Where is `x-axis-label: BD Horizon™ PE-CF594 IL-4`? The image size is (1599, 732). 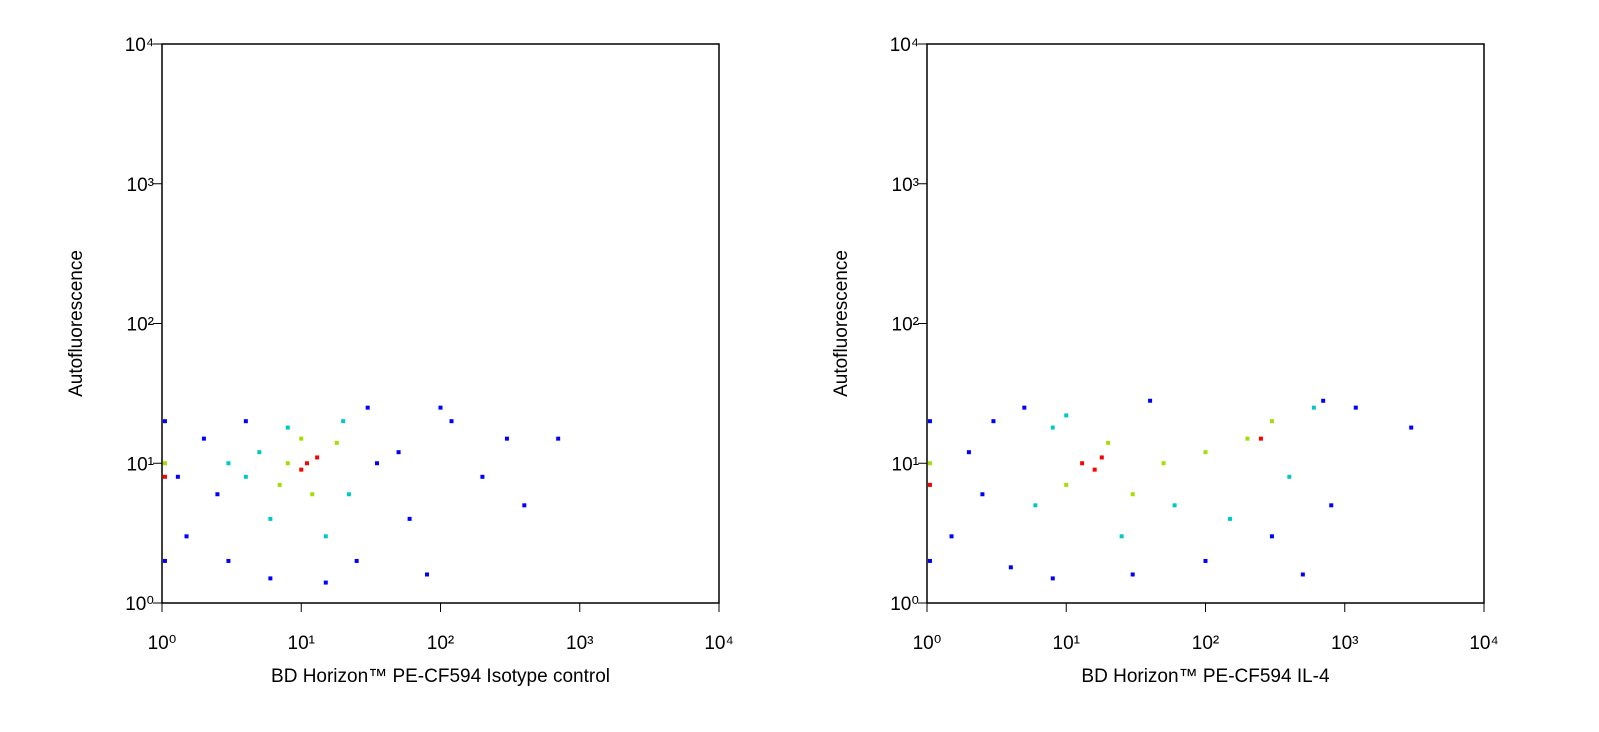
x-axis-label: BD Horizon™ PE-CF594 IL-4 is located at coordinates (1205, 676).